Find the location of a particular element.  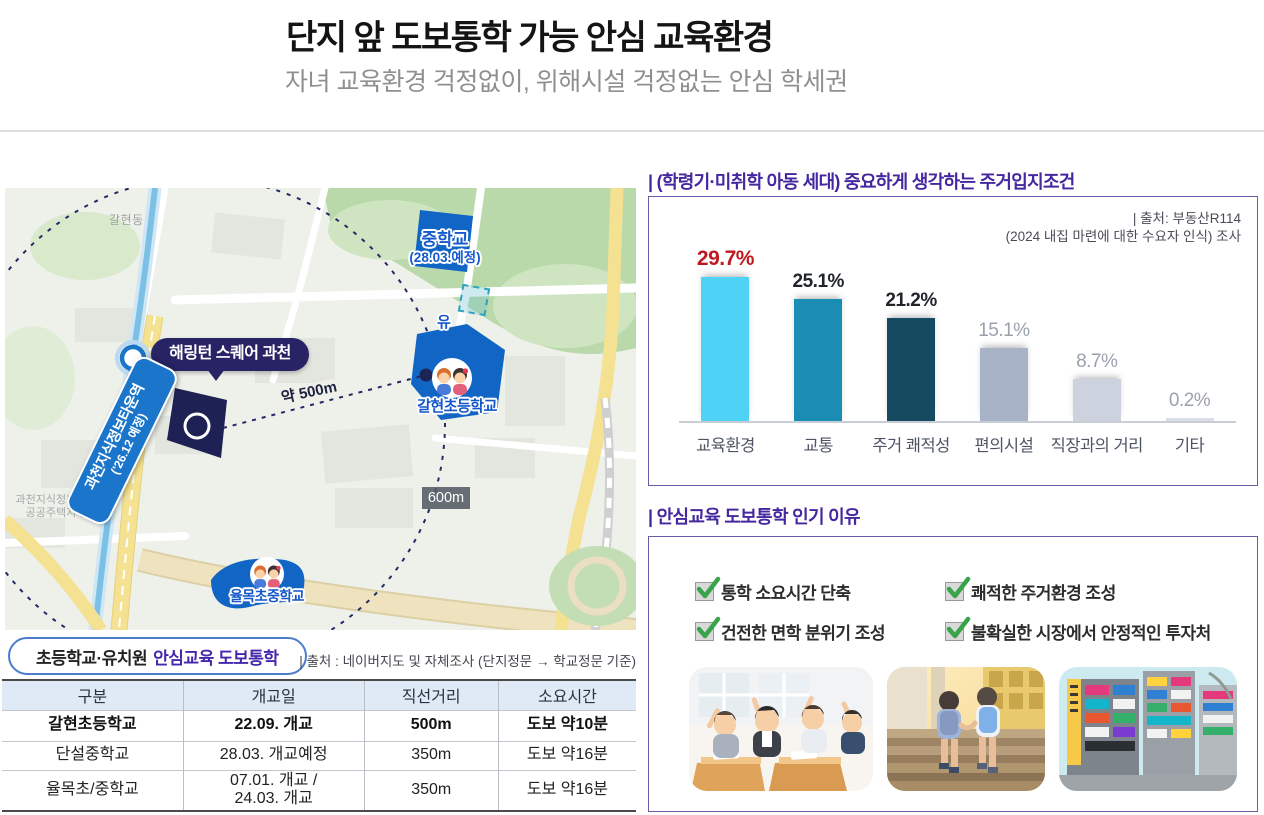

chart-column: 25.1% is located at coordinates (818, 346).